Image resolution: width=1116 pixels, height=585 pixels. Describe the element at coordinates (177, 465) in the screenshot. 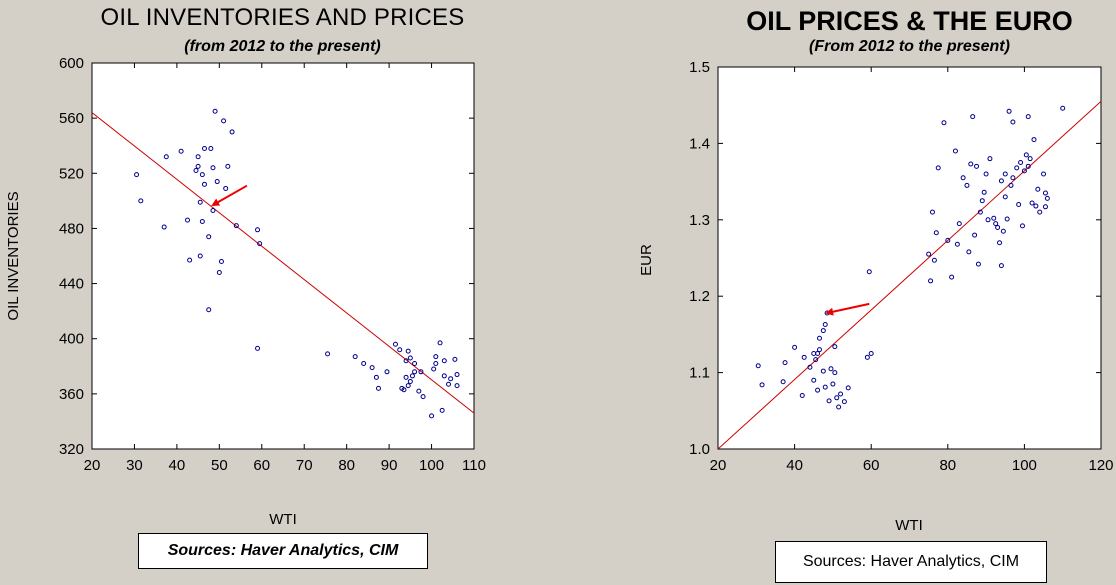

I see `chart1-x-tick-label: 40` at that location.